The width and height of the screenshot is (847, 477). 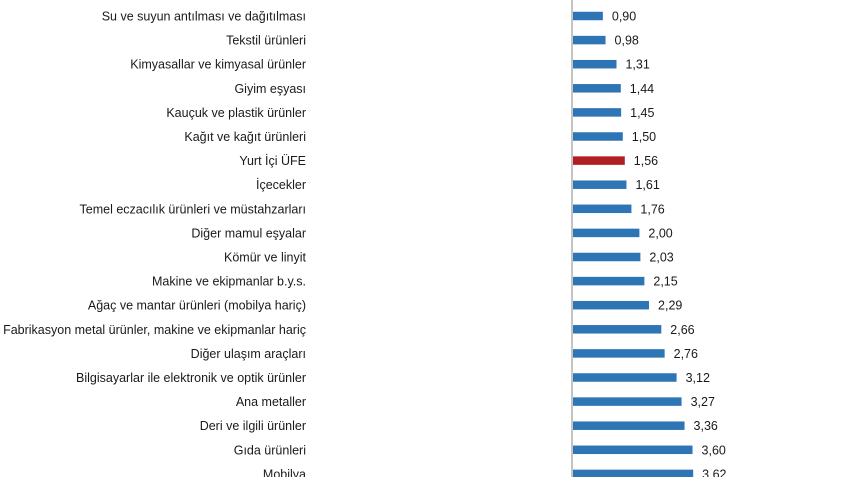 What do you see at coordinates (248, 233) in the screenshot?
I see `category-label: Diğer mamul eşyalar` at bounding box center [248, 233].